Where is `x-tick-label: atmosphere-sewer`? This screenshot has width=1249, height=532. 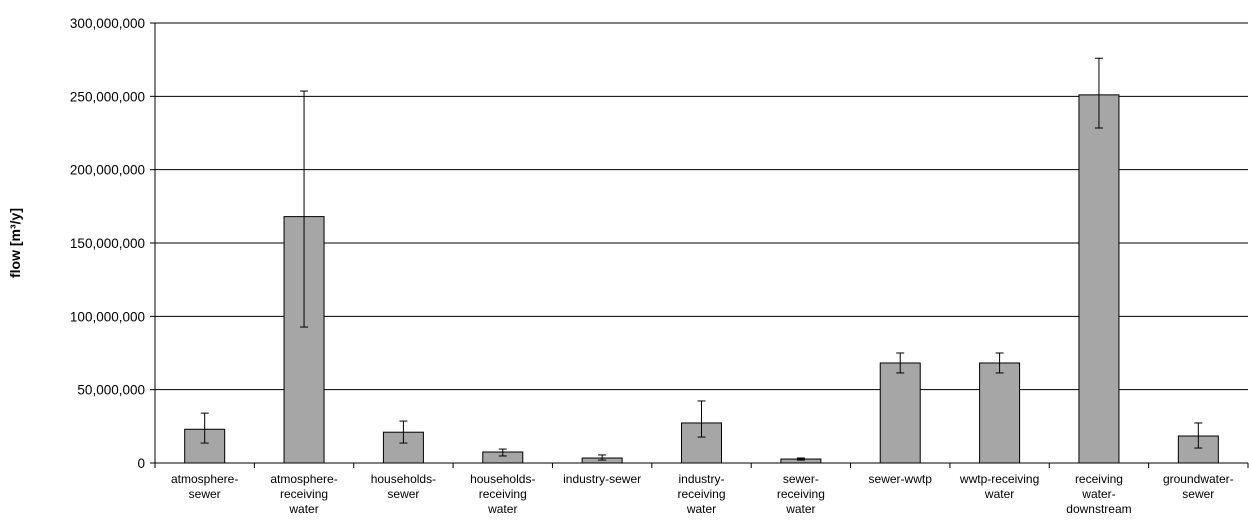 x-tick-label: atmosphere-sewer is located at coordinates (204, 486).